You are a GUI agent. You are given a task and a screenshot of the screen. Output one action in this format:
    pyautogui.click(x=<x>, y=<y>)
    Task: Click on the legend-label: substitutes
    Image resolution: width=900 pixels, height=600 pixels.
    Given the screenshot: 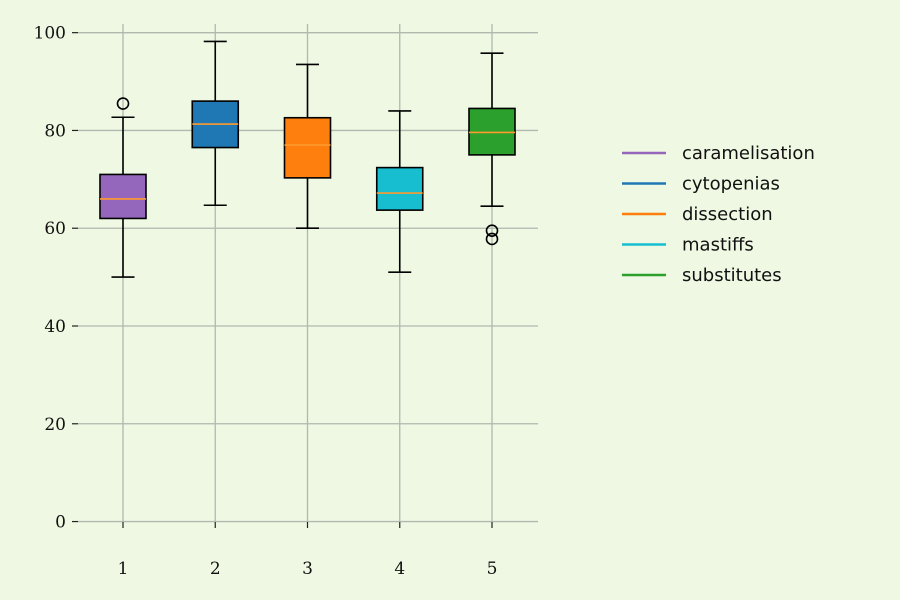 What is the action you would take?
    pyautogui.click(x=732, y=275)
    